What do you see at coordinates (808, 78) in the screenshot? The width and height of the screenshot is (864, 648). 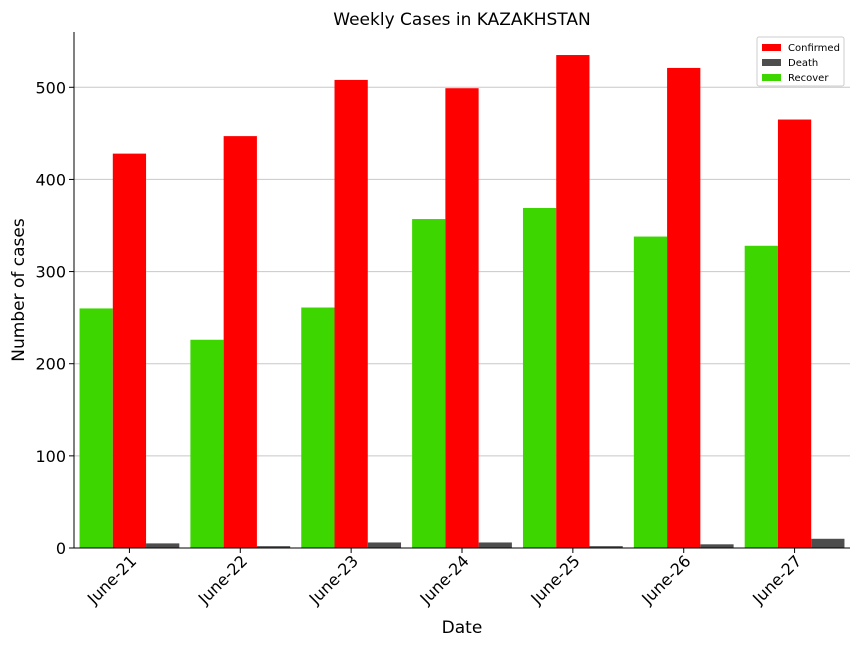 I see `legend-label: Recover` at bounding box center [808, 78].